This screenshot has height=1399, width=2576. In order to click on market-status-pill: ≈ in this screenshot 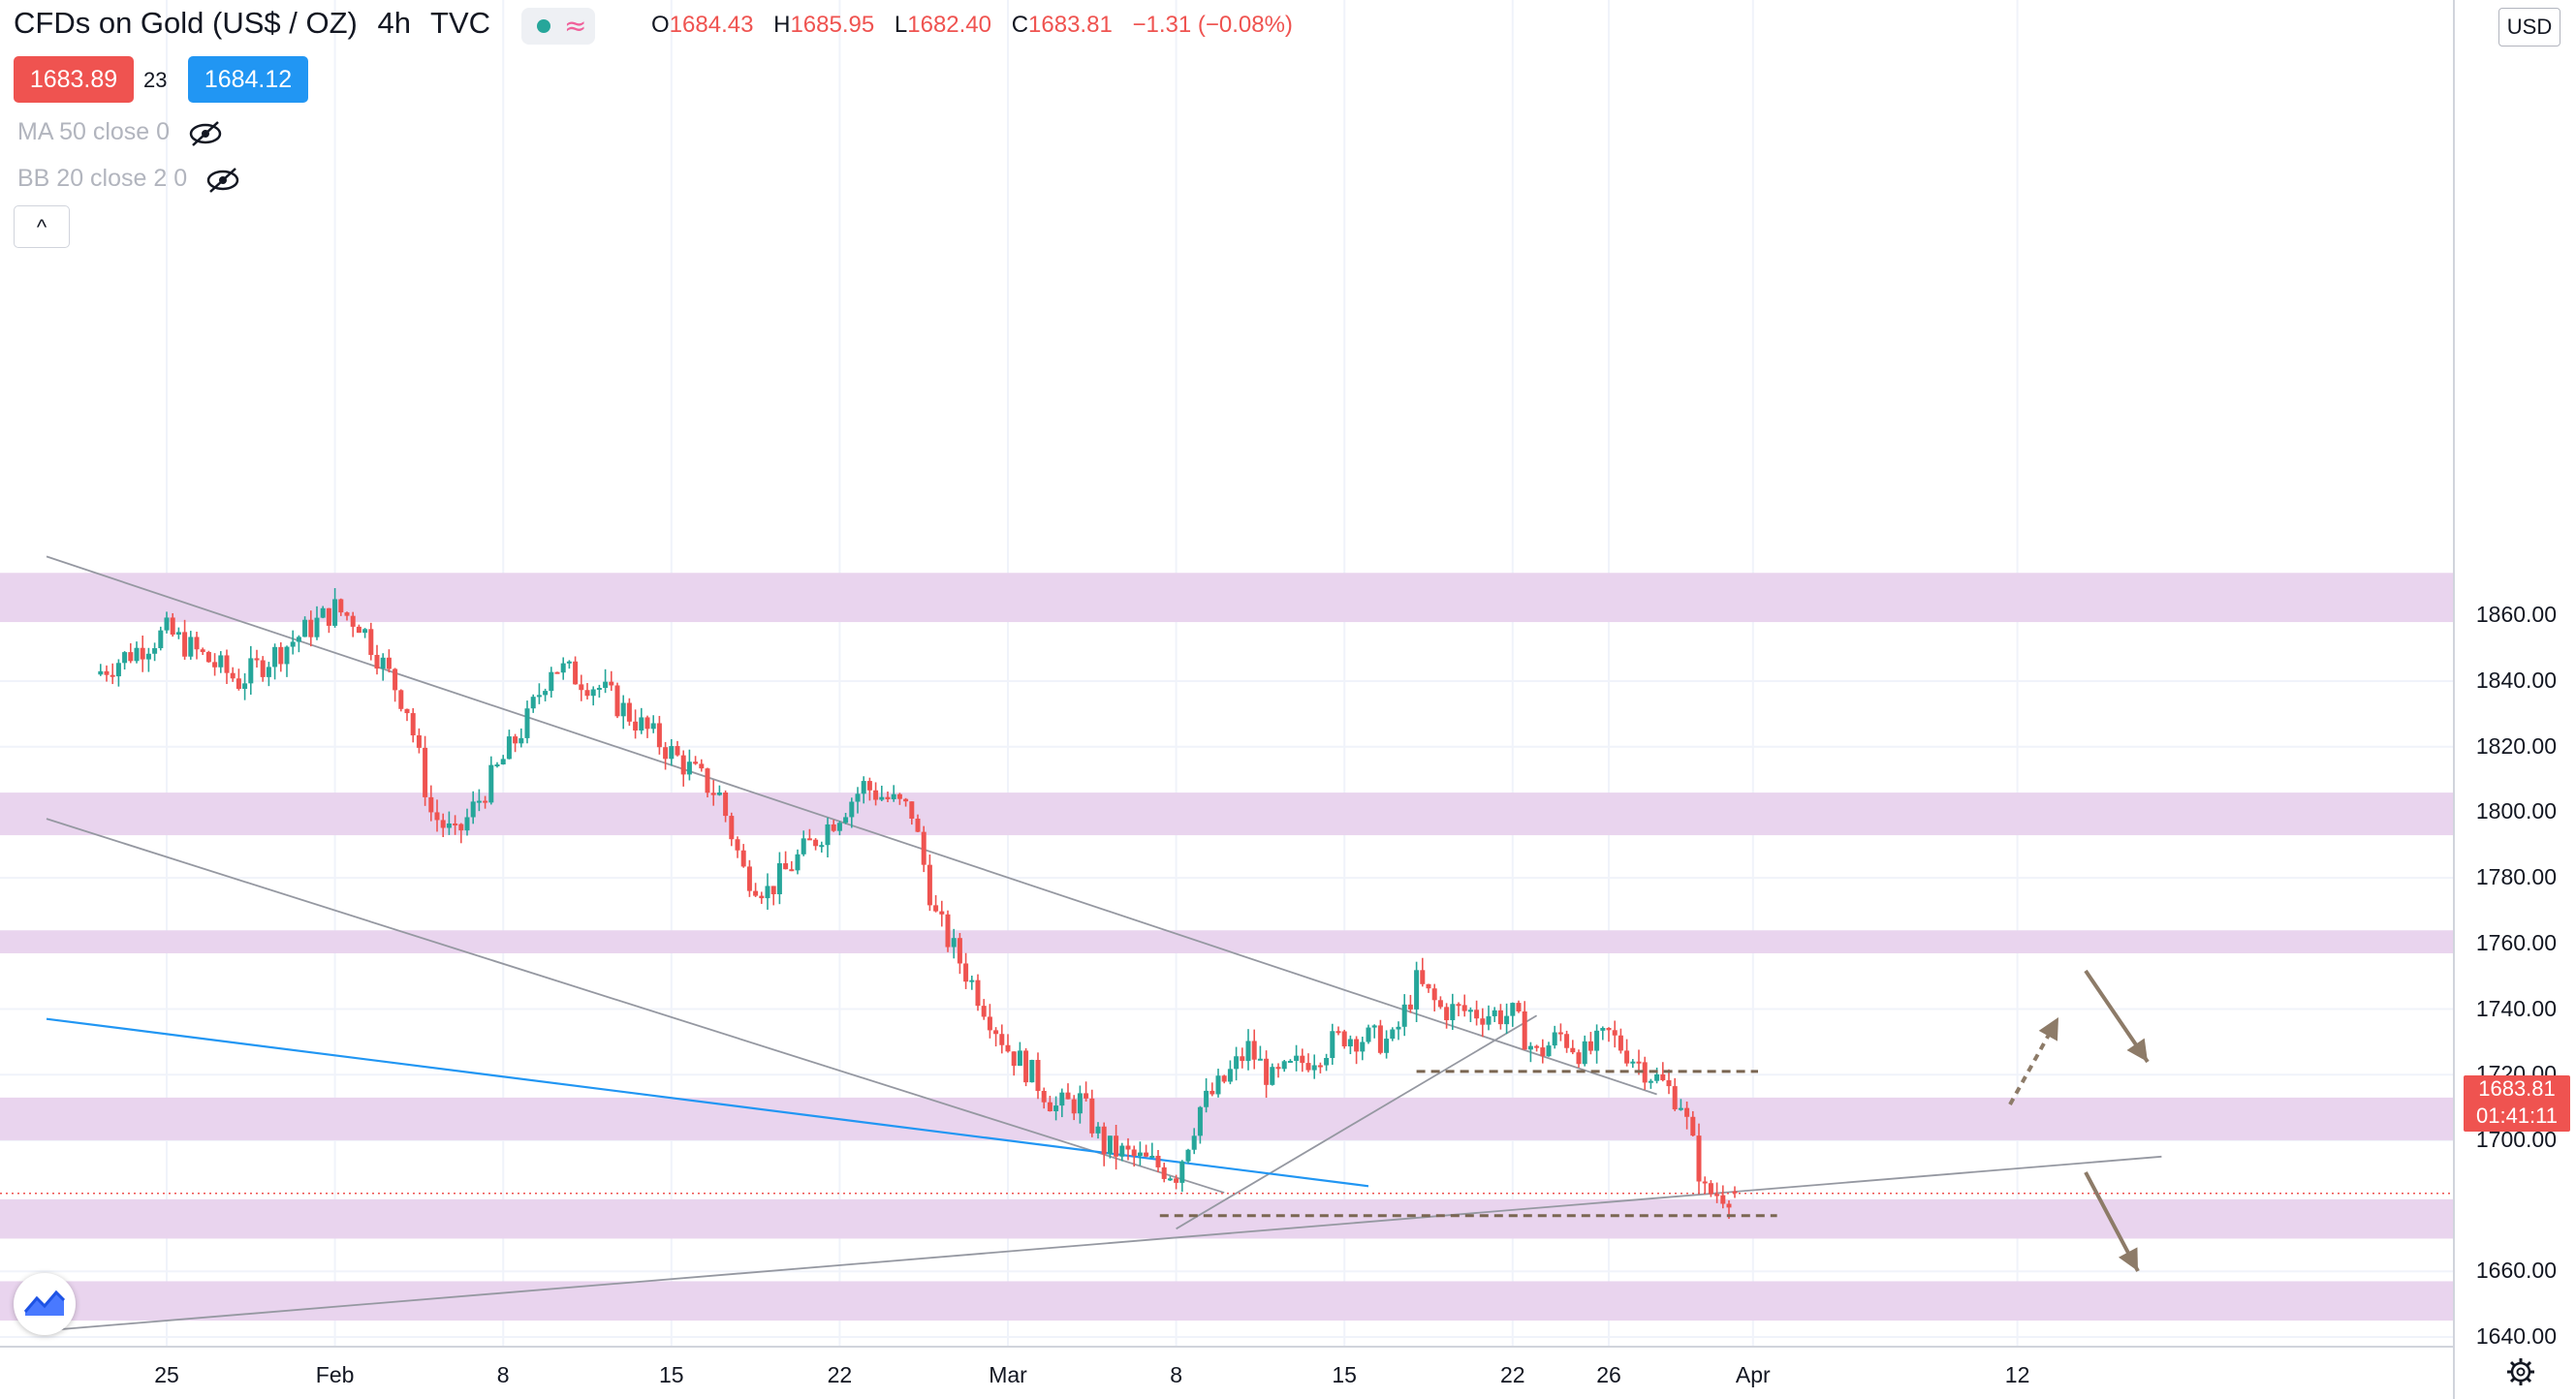, I will do `click(558, 26)`.